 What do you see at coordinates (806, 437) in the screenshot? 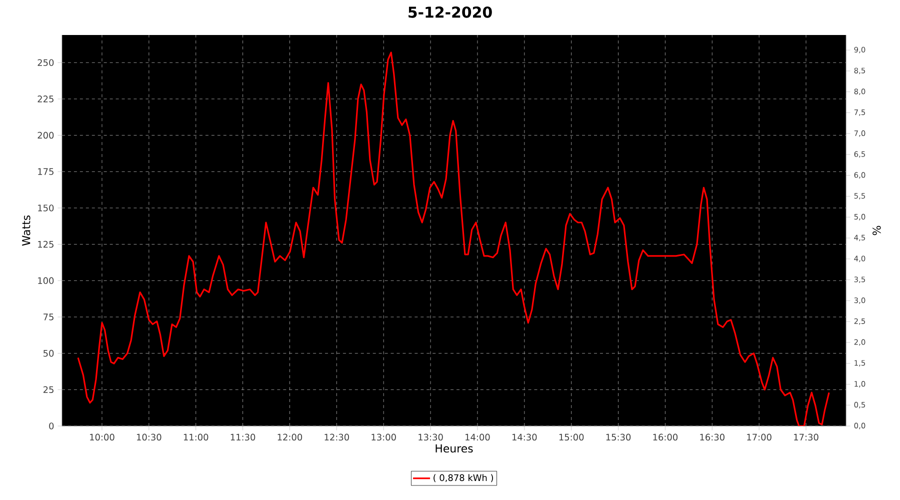
I see `x-tick-label: 17:30` at bounding box center [806, 437].